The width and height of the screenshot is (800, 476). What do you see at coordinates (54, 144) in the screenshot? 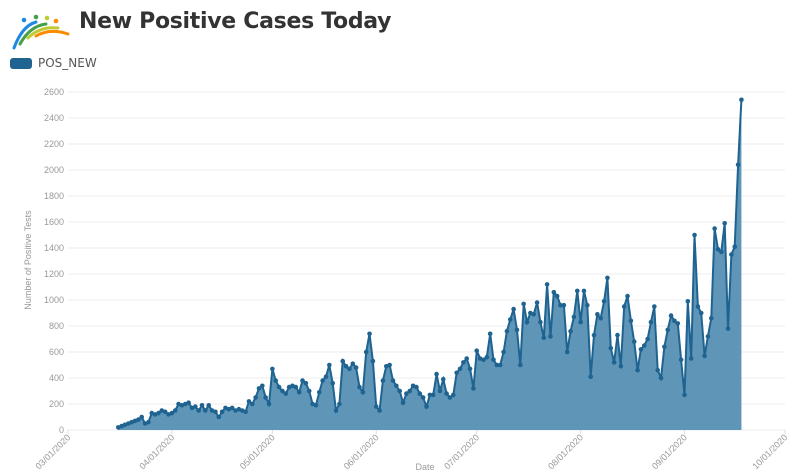
I see `y-tick-label: 2200` at bounding box center [54, 144].